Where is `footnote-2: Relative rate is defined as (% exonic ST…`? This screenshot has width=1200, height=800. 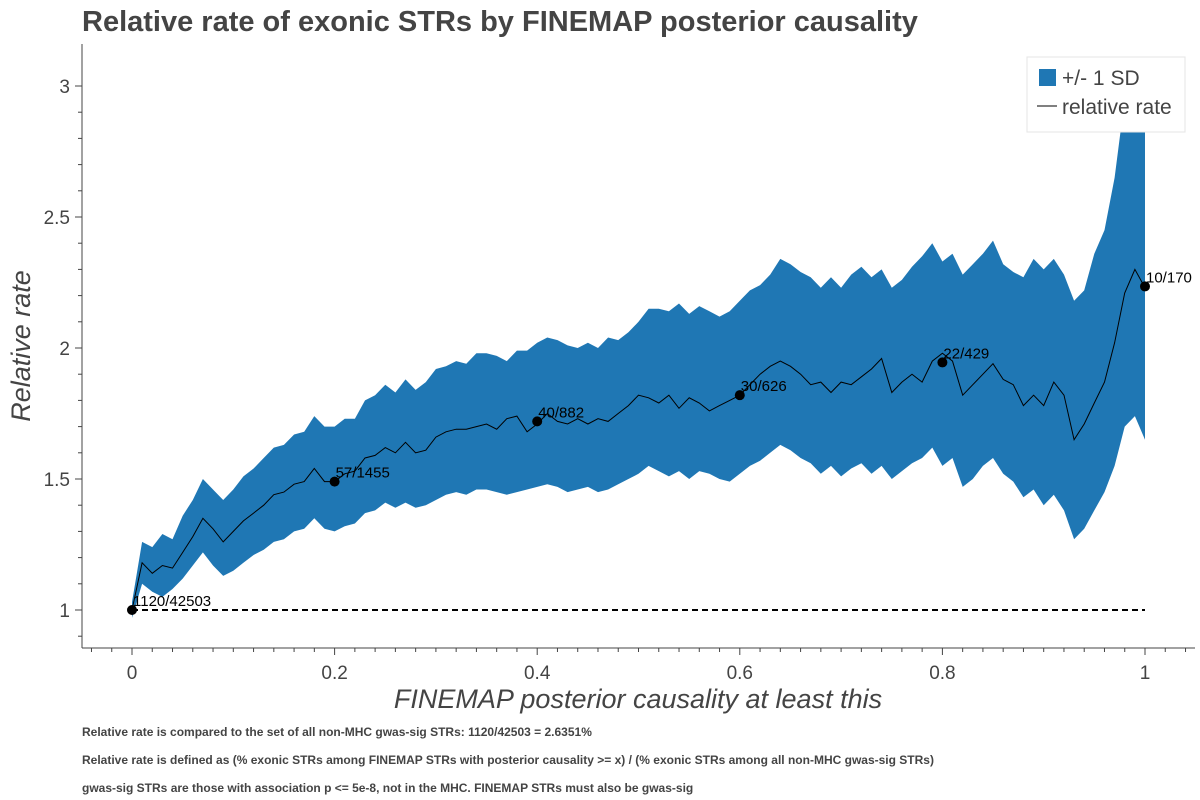
footnote-2: Relative rate is defined as (% exonic ST… is located at coordinates (508, 760).